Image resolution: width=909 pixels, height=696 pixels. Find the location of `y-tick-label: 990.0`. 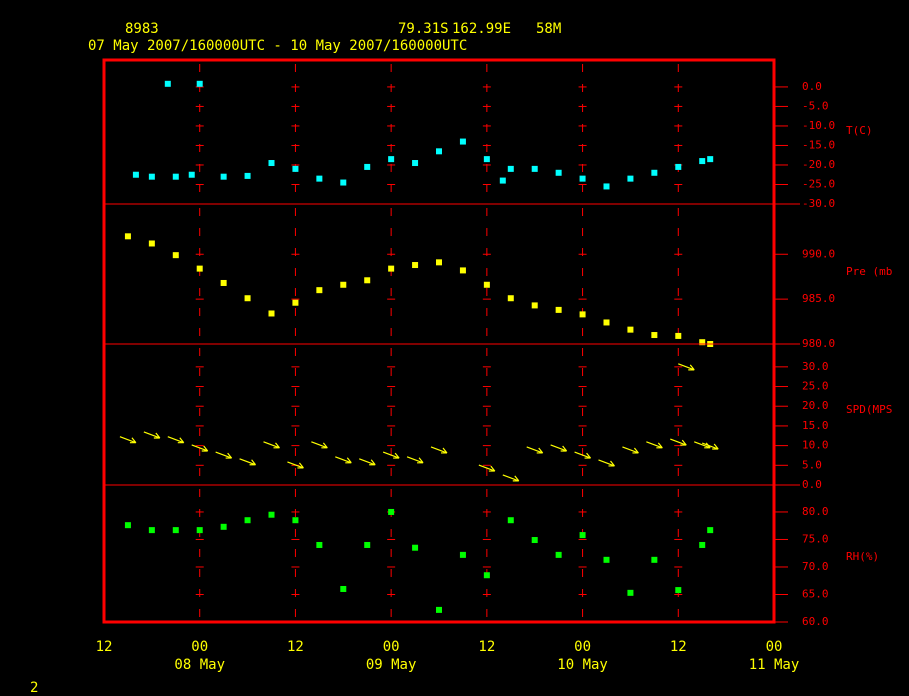

y-tick-label: 990.0 is located at coordinates (818, 253).